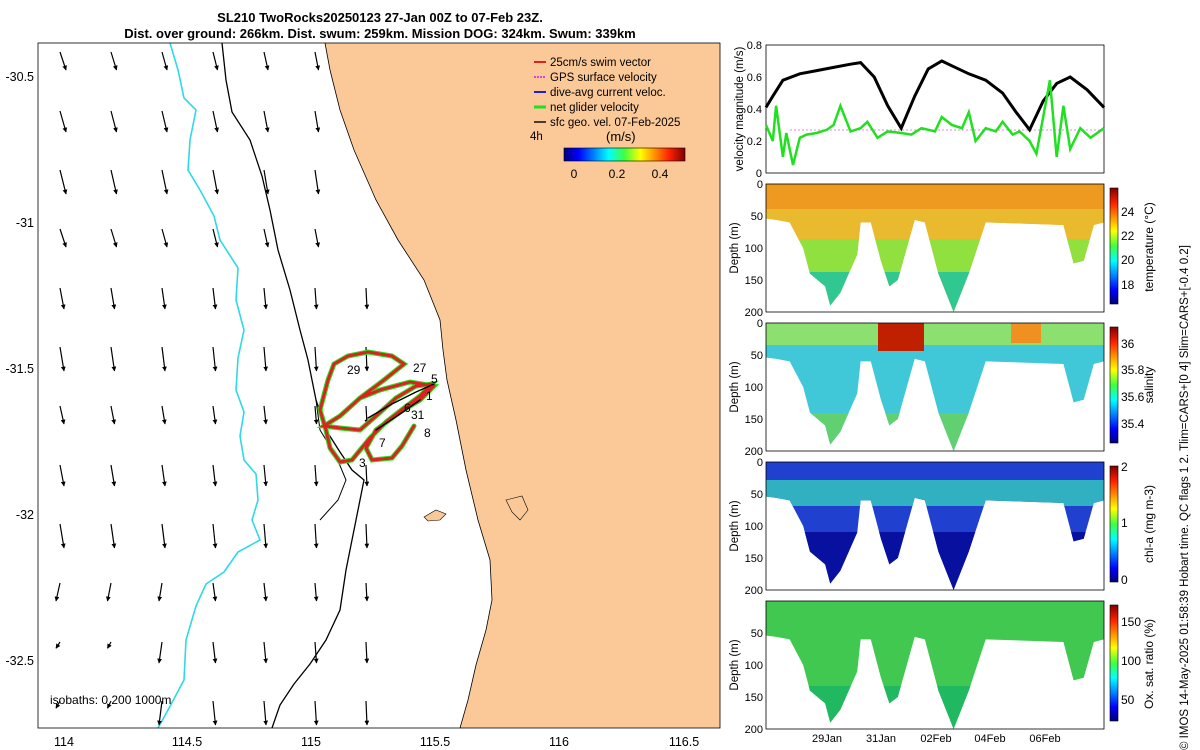 This screenshot has height=750, width=1200. I want to click on map-x-axis: 114 114.5 115 115.5 116 116.5, so click(376, 742).